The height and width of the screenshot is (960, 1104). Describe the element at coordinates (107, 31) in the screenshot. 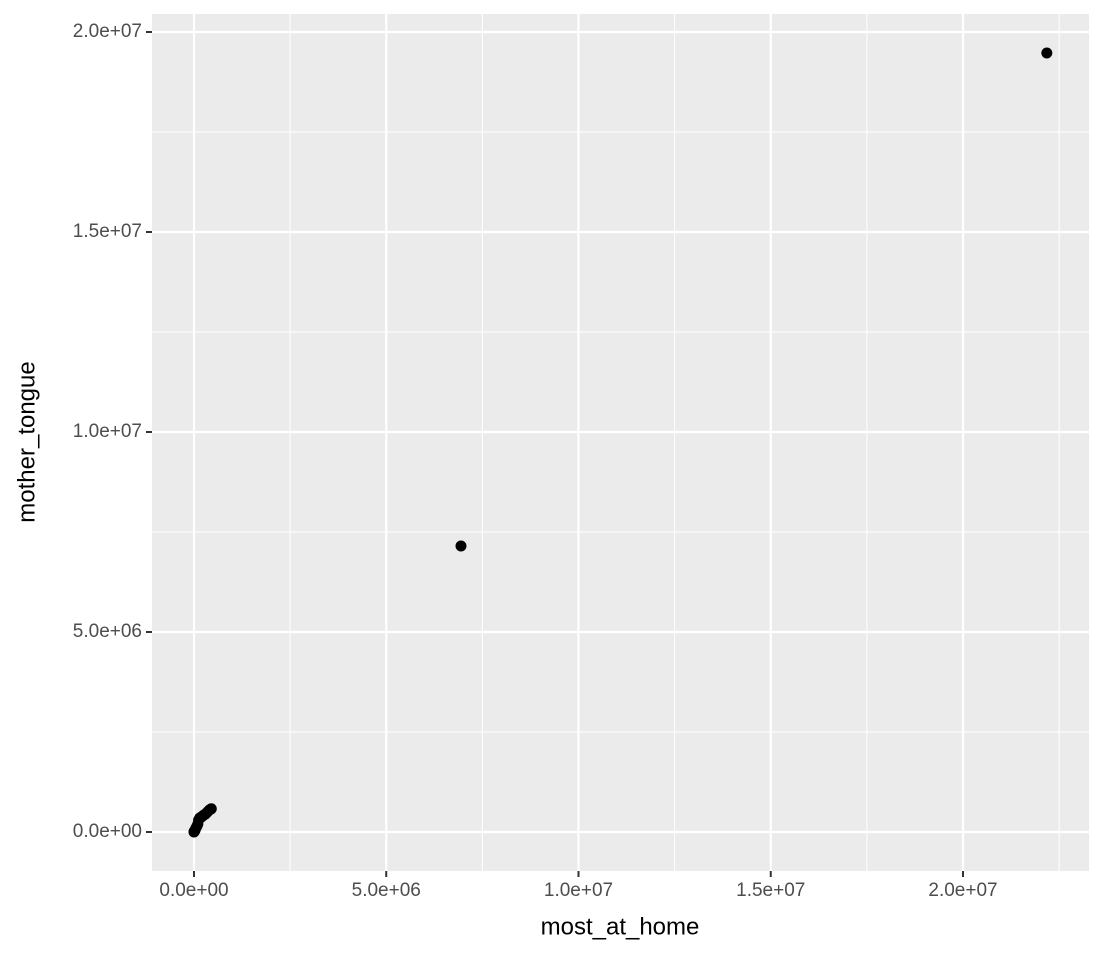

I see `y-tick-label: 2.0e+07` at that location.